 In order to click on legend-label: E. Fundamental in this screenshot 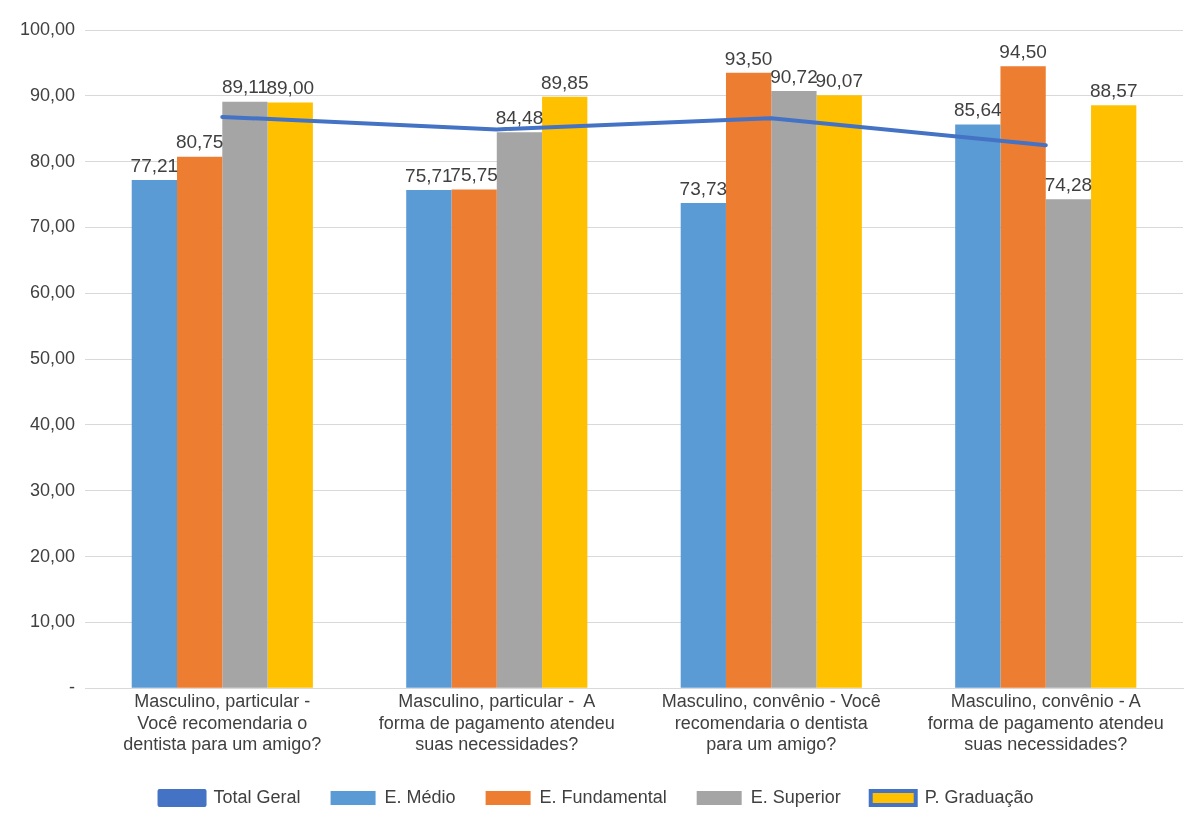, I will do `click(603, 796)`.